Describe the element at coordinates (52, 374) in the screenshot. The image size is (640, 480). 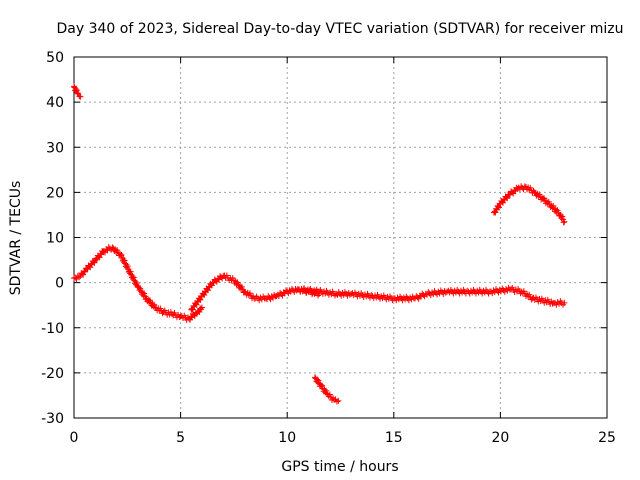
I see `y-tick-label: -20` at that location.